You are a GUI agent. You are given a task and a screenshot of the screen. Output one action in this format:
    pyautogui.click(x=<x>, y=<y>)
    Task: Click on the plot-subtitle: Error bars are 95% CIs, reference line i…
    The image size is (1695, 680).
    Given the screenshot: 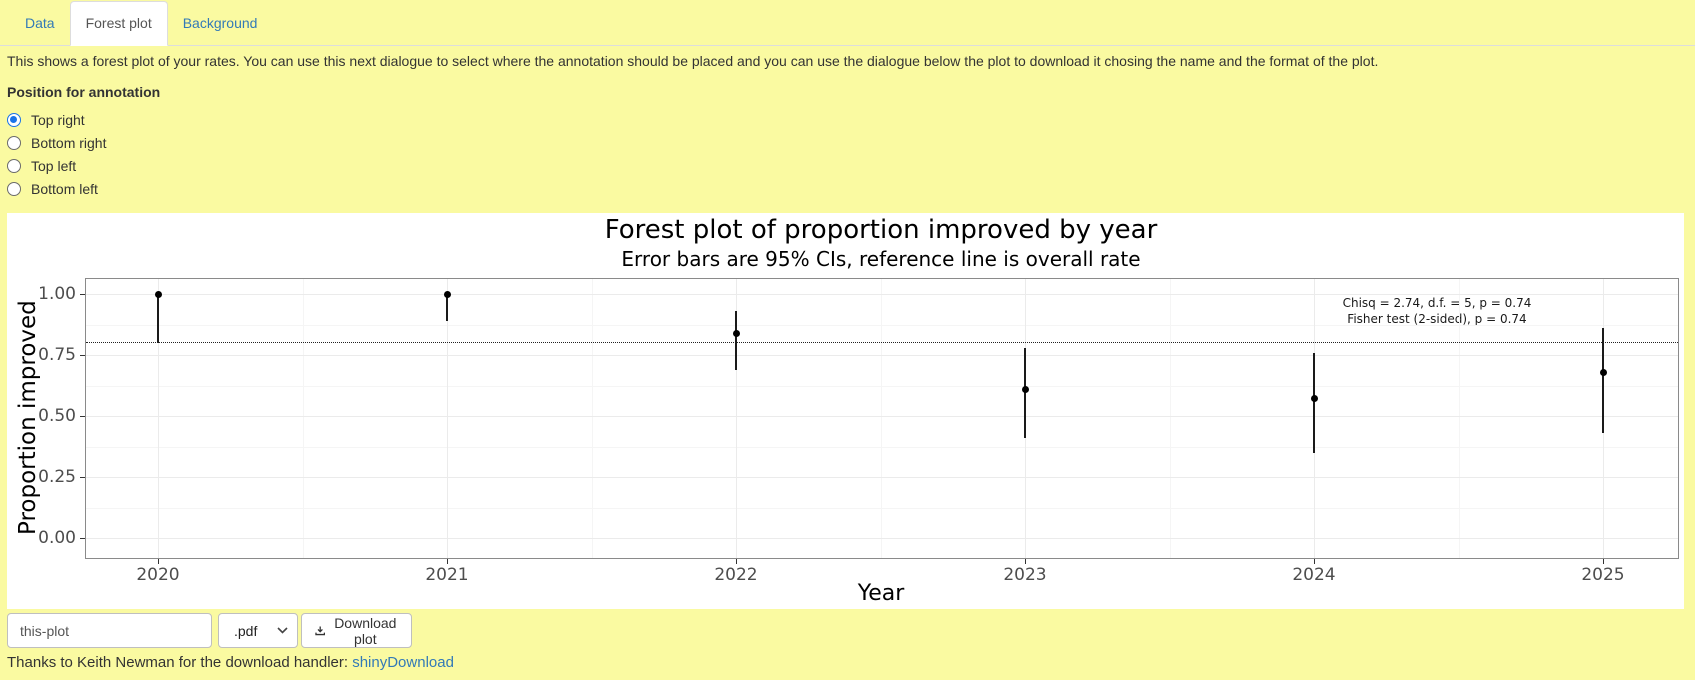 What is the action you would take?
    pyautogui.click(x=881, y=259)
    